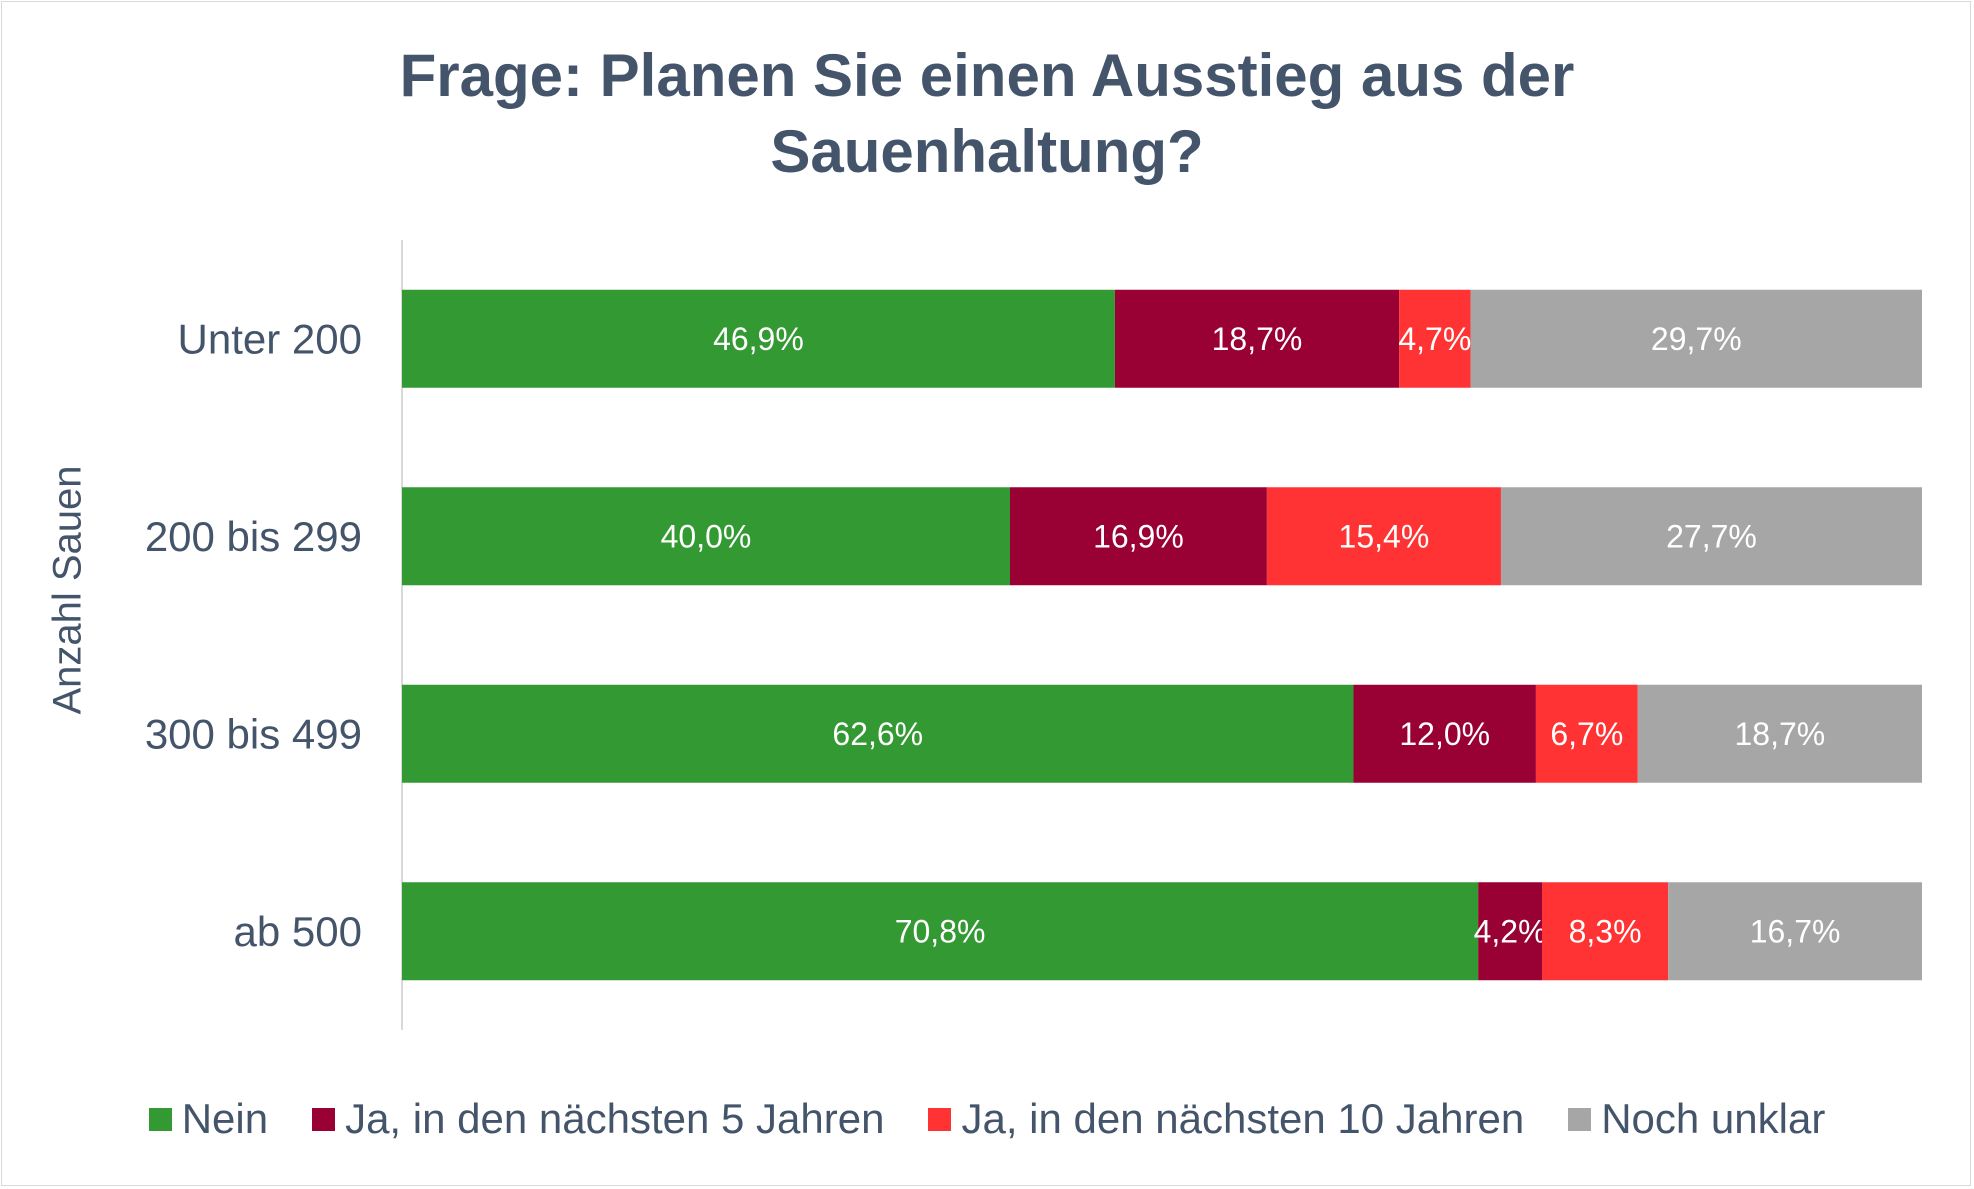 This screenshot has width=1974, height=1189. I want to click on data-label-200-bis-299-3: 27,7%, so click(1711, 536).